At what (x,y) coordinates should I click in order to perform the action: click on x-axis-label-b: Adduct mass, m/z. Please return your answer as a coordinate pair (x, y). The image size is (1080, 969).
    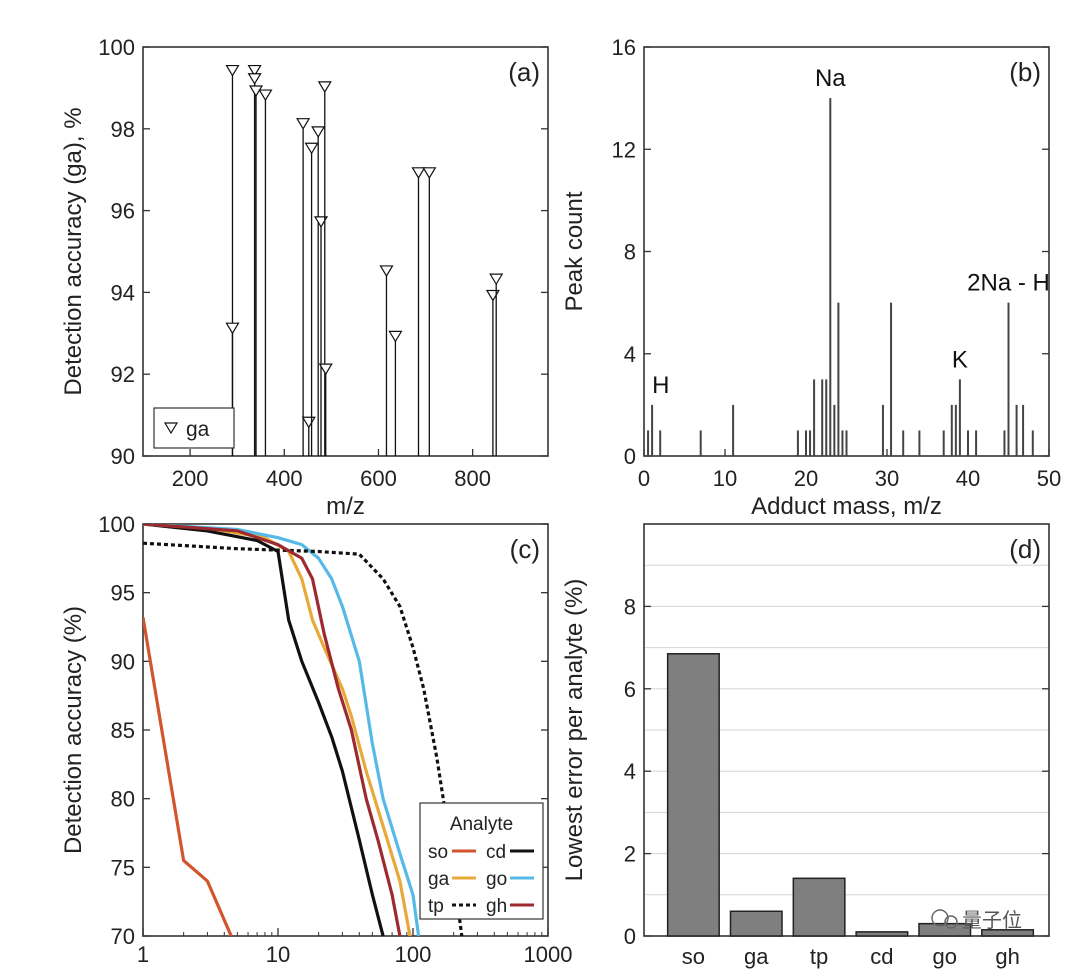
    Looking at the image, I should click on (846, 506).